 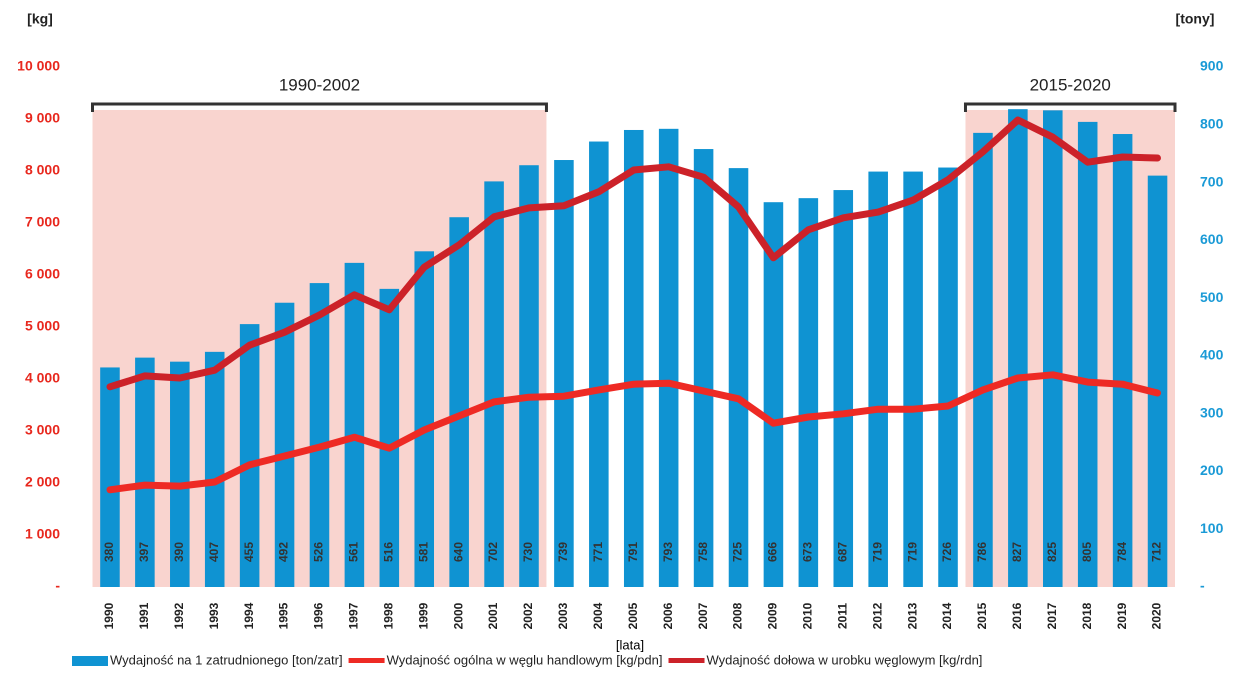 What do you see at coordinates (319, 84) in the screenshot?
I see `range-label: 1990-2002` at bounding box center [319, 84].